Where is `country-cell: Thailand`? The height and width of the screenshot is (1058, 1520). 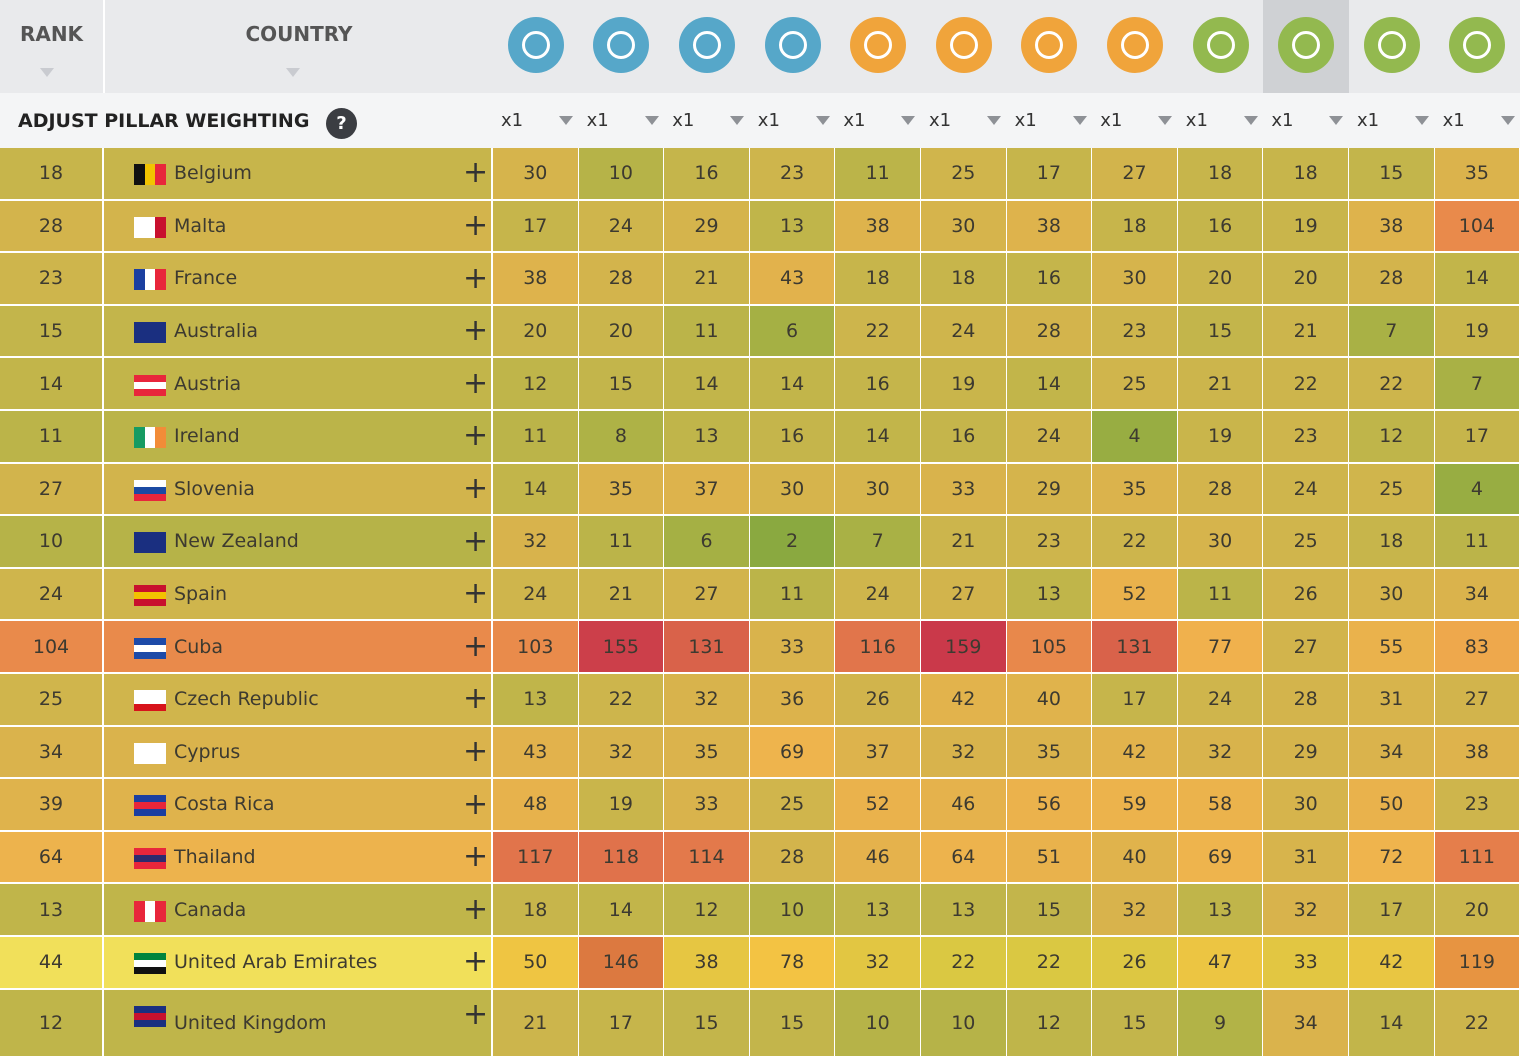 country-cell: Thailand is located at coordinates (298, 858).